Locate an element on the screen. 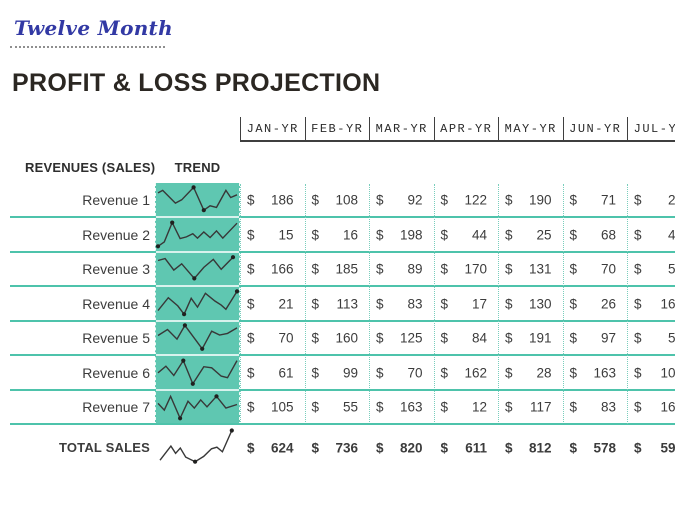 This screenshot has width=675, height=520. cell-value: 61 is located at coordinates (286, 373).